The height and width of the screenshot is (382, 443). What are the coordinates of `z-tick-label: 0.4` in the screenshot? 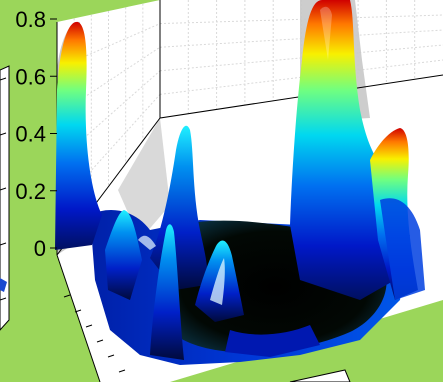 It's located at (30, 134).